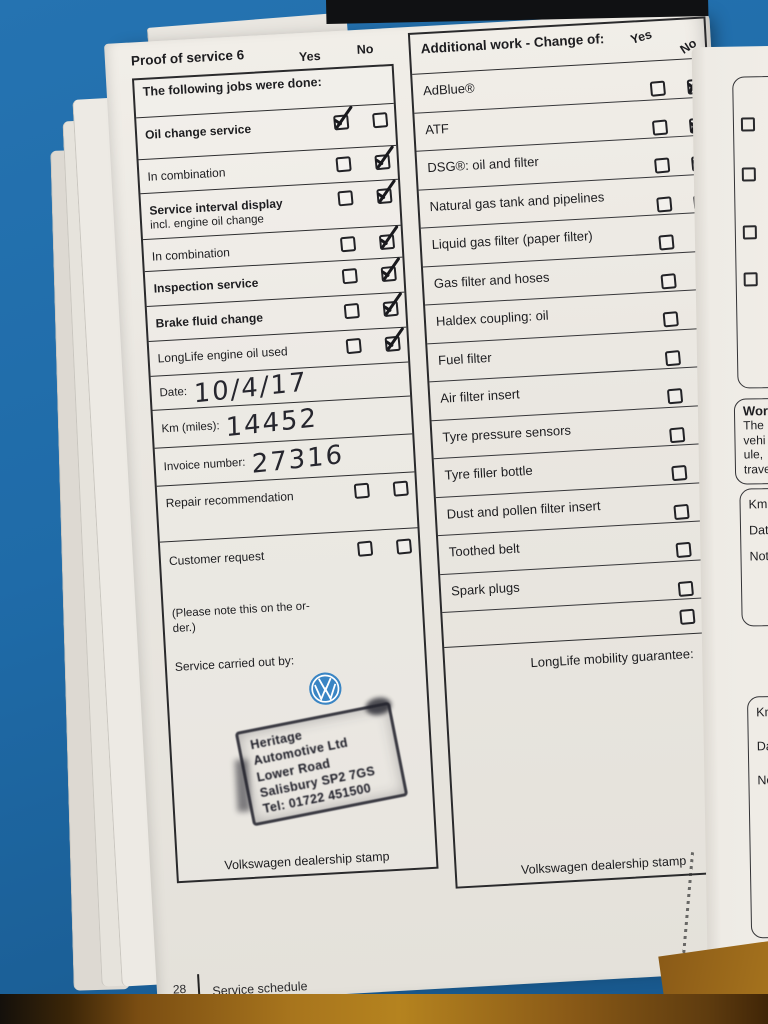  Describe the element at coordinates (491, 280) in the screenshot. I see `work-row-label: Gas filter and hoses` at that location.